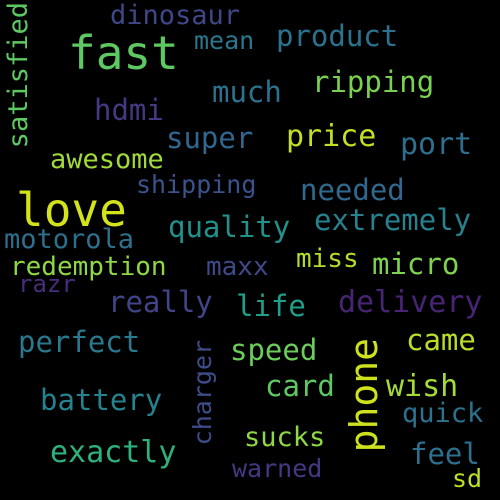 Image resolution: width=500 pixels, height=500 pixels. Describe the element at coordinates (436, 144) in the screenshot. I see `word-port: port` at that location.